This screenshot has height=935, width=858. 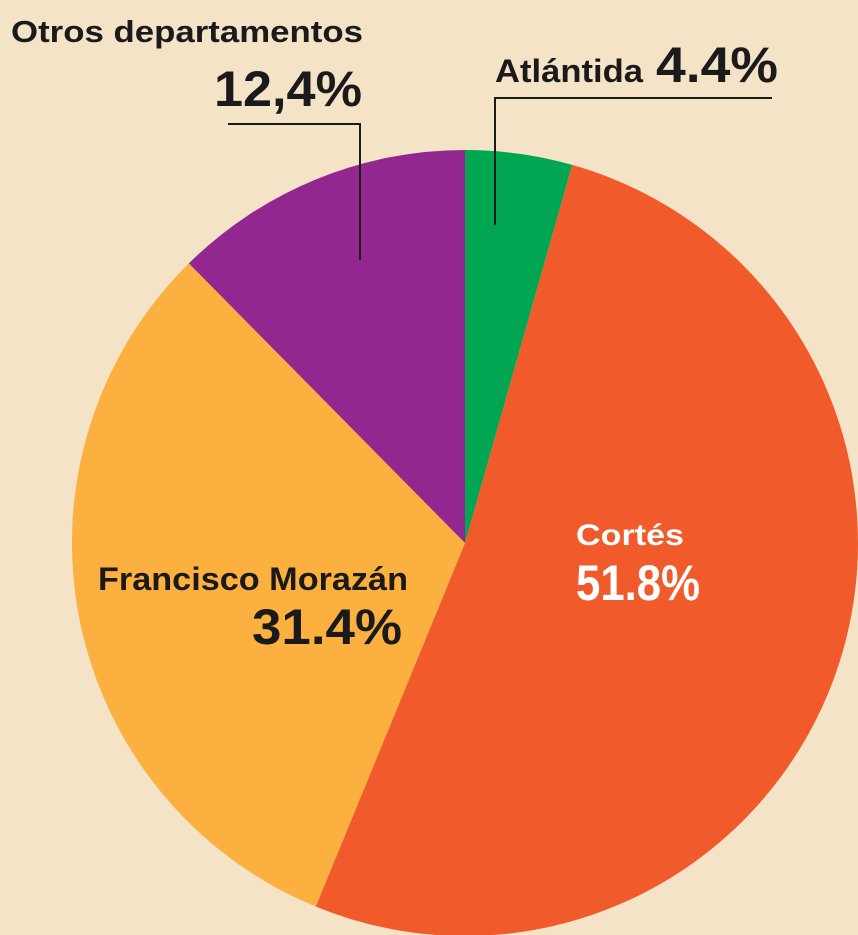 I want to click on category-label: Atlántida, so click(x=569, y=71).